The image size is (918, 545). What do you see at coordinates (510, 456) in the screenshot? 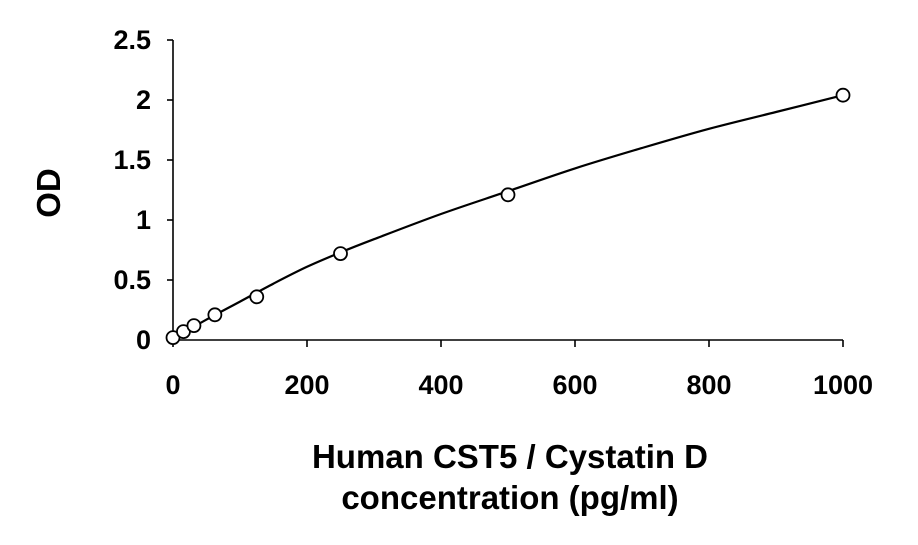
I see `x-axis-title-line-1: Human CST5 / Cystatin D` at bounding box center [510, 456].